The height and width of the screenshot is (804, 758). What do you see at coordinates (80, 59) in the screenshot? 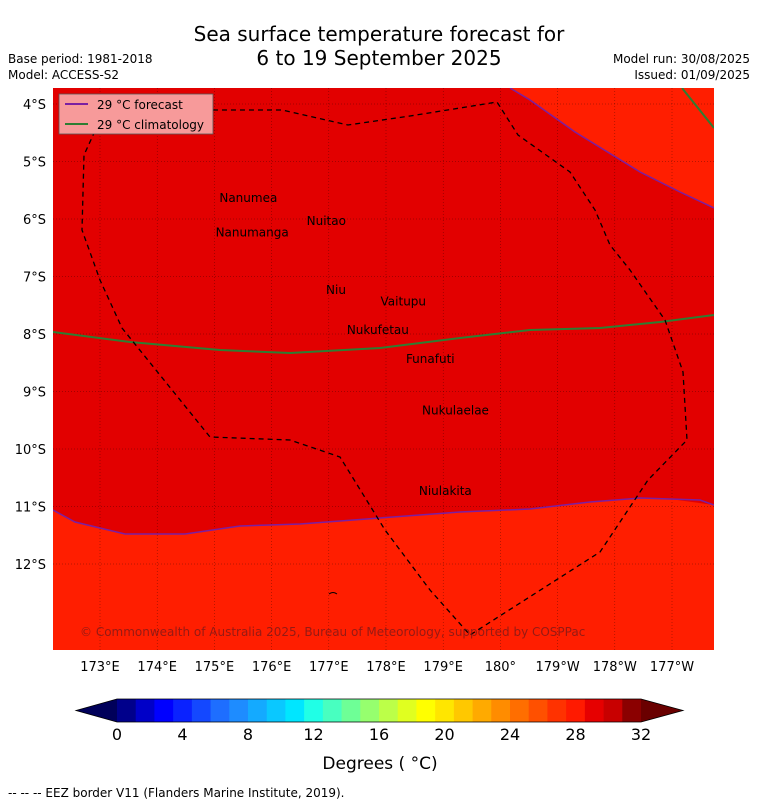
I see `base-period: Base period: 1981-2018` at bounding box center [80, 59].